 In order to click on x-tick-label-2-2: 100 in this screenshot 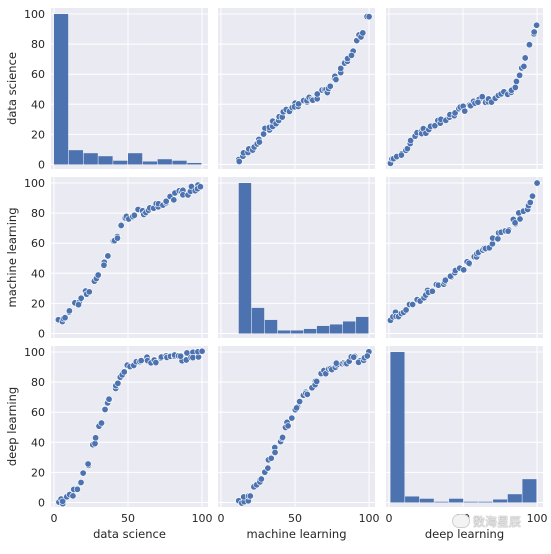, I will do `click(537, 518)`.